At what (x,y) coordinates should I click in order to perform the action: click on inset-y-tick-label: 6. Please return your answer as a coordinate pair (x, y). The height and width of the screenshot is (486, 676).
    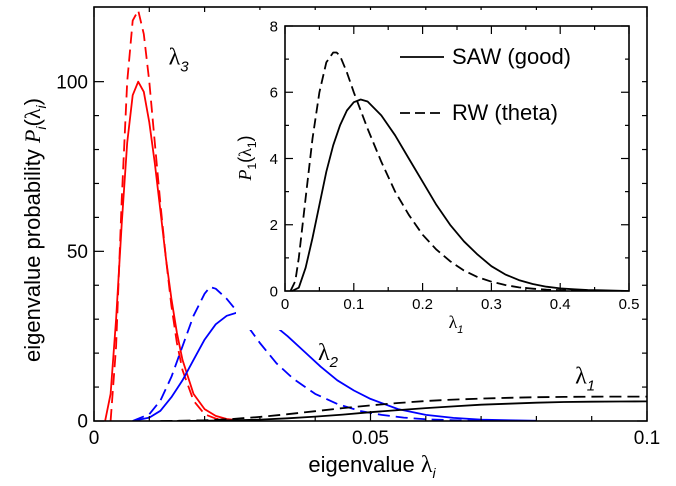
    Looking at the image, I should click on (274, 93).